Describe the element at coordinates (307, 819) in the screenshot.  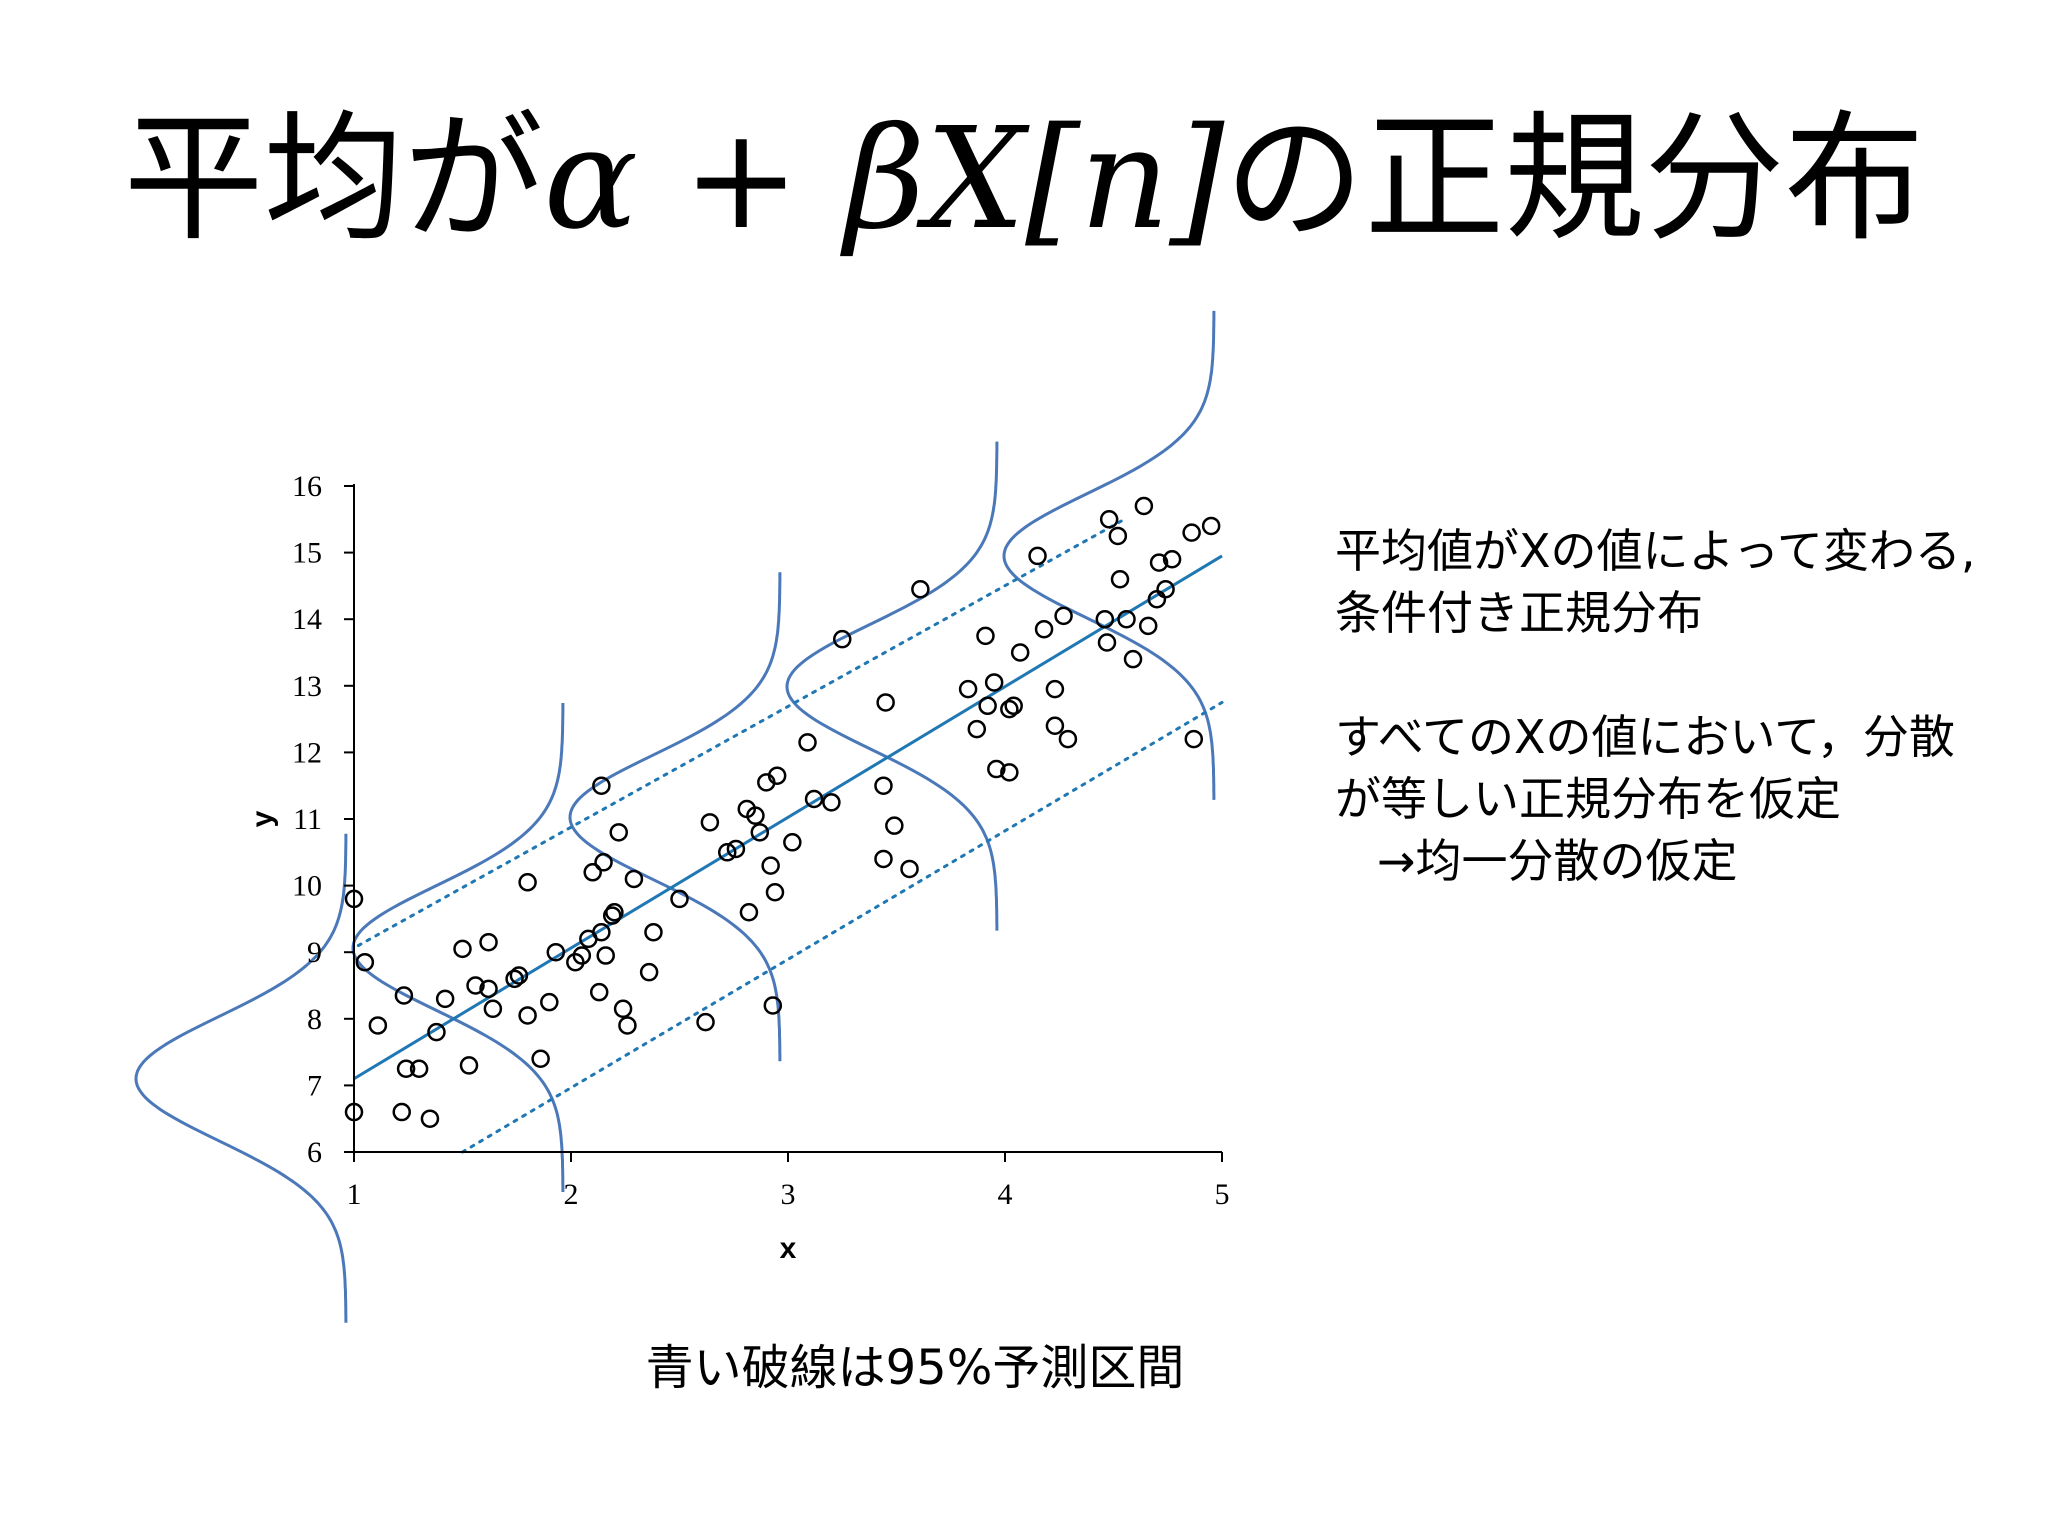
I see `y-tick-label: 11` at that location.